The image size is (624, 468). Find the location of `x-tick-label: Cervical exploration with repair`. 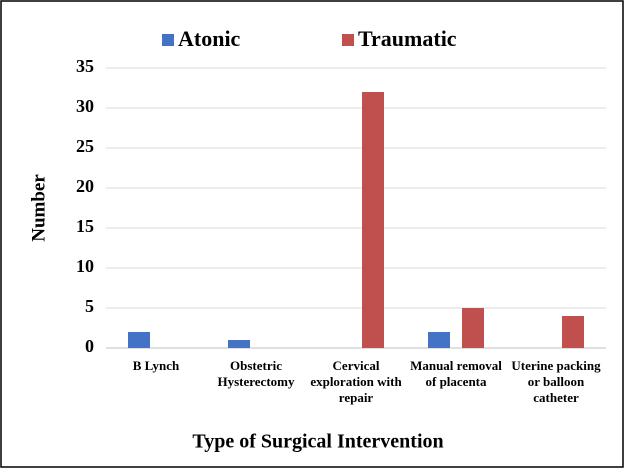

x-tick-label: Cervical exploration with repair is located at coordinates (356, 381).